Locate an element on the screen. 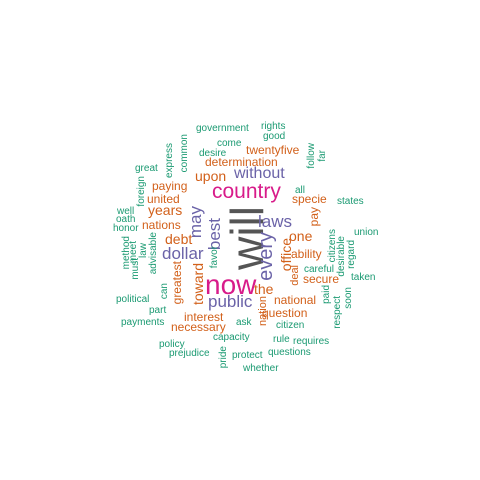 This screenshot has height=480, width=480. word-pride: pride is located at coordinates (223, 357).